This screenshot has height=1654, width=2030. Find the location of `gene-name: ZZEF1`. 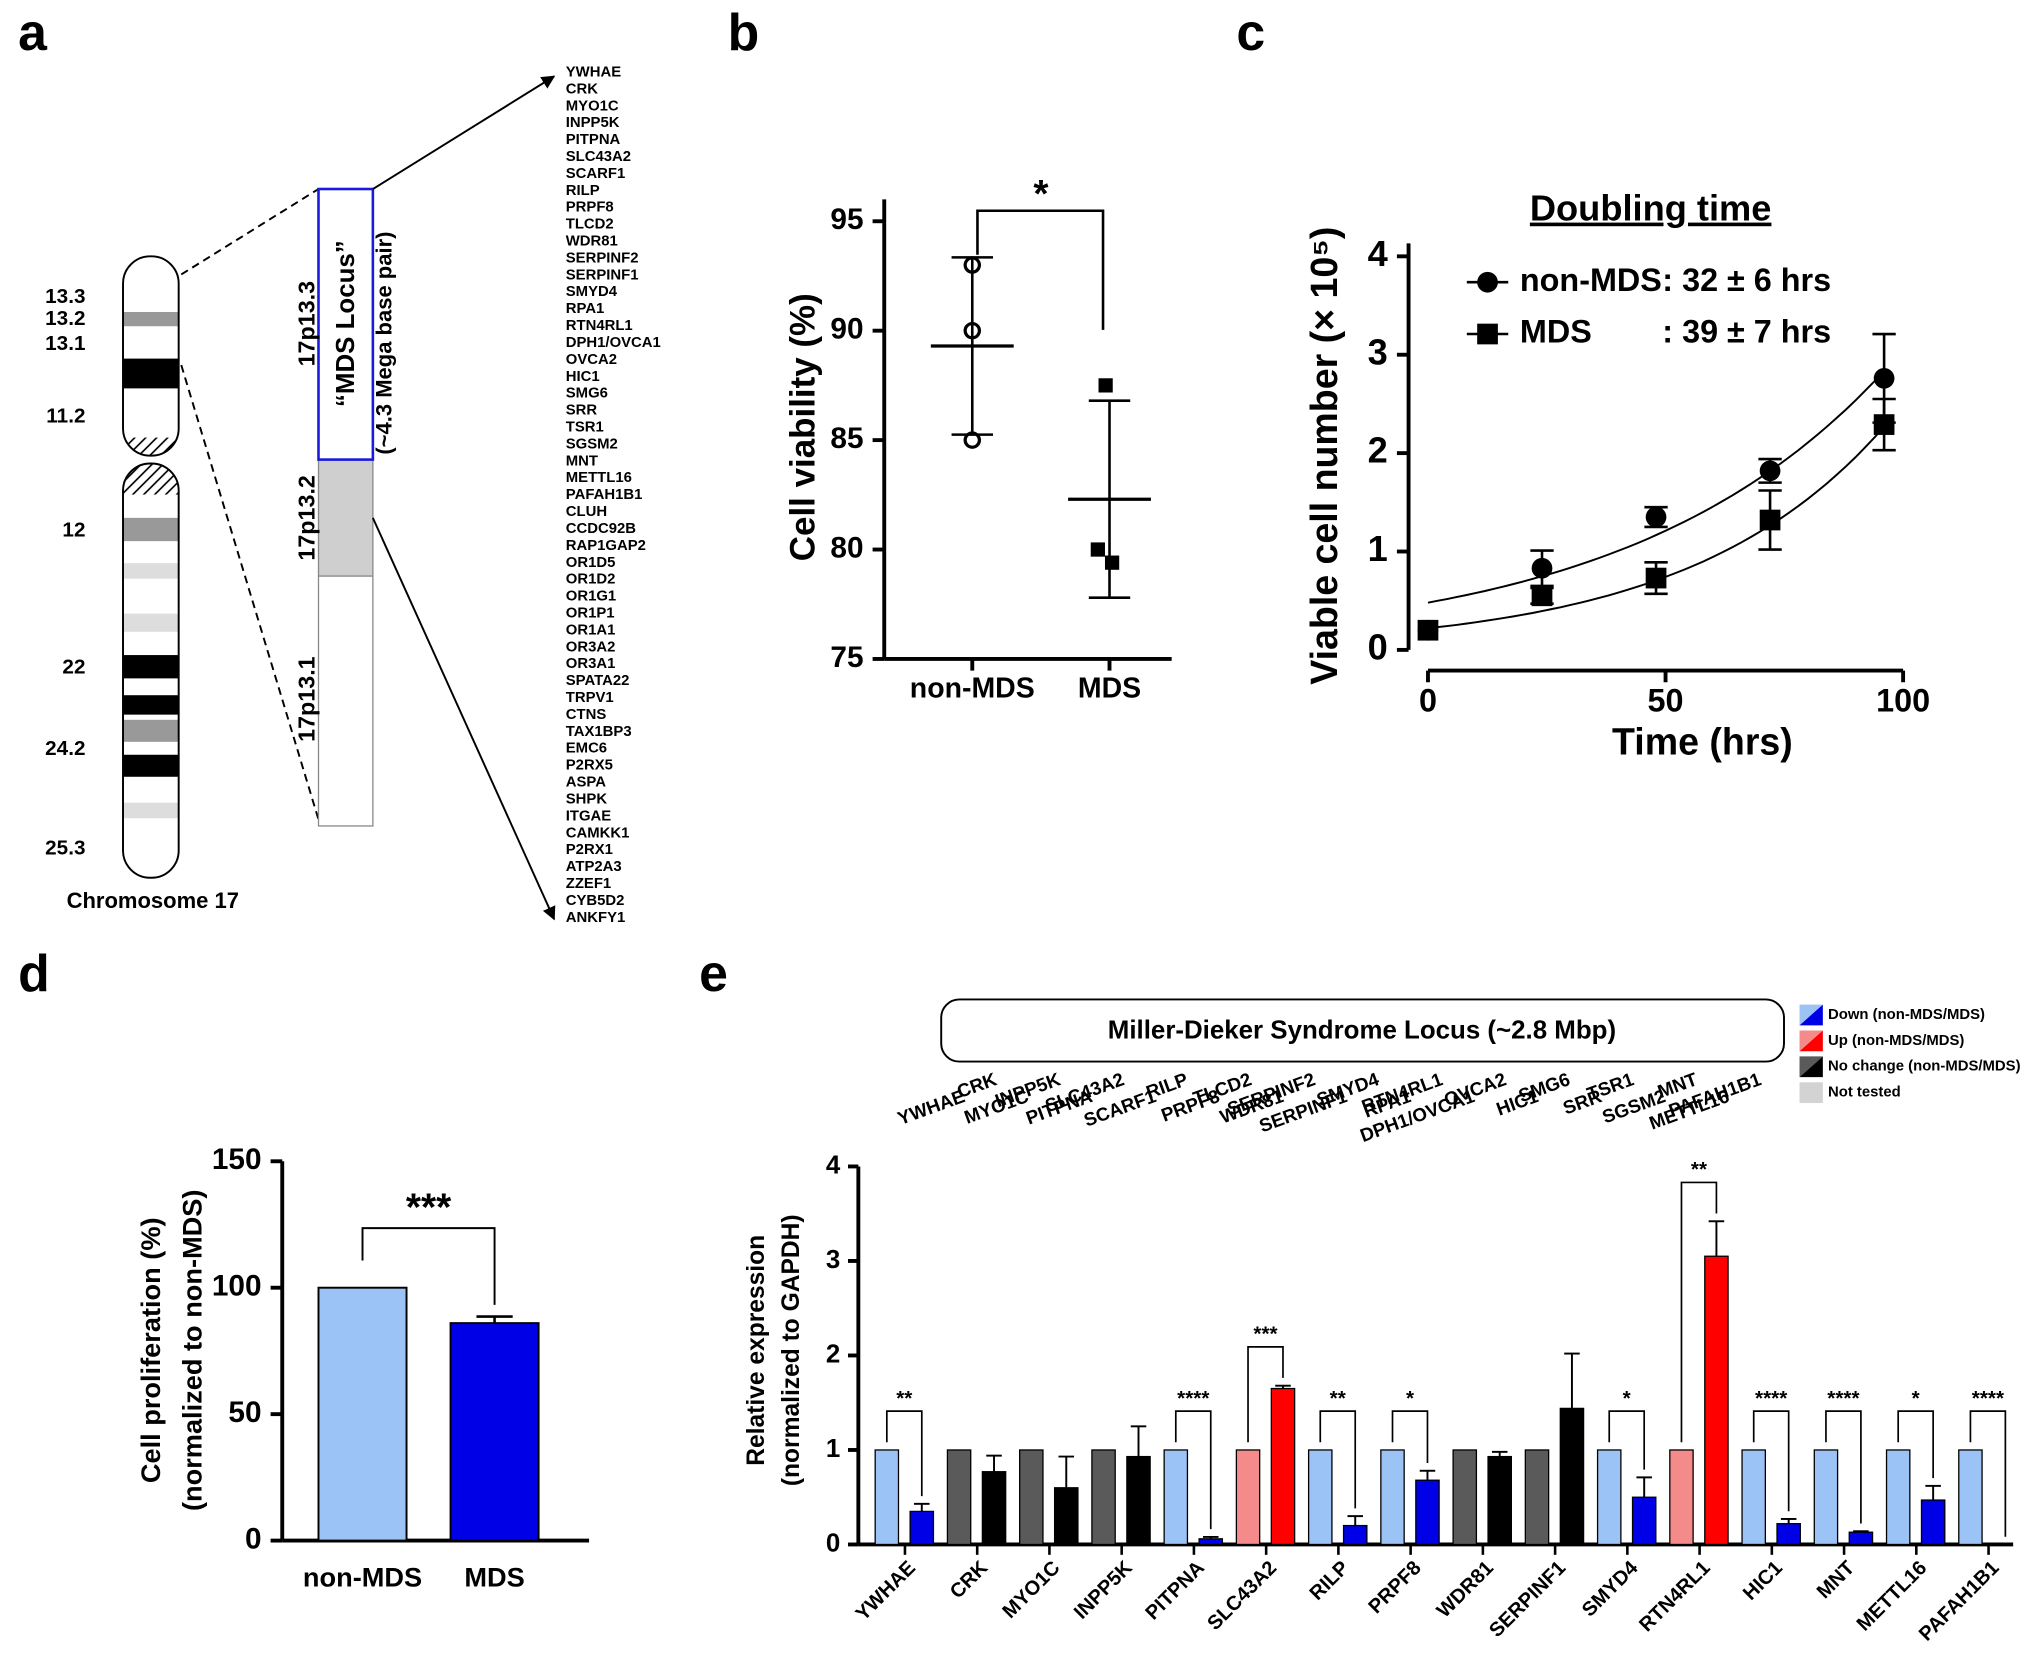

gene-name: ZZEF1 is located at coordinates (588, 884).